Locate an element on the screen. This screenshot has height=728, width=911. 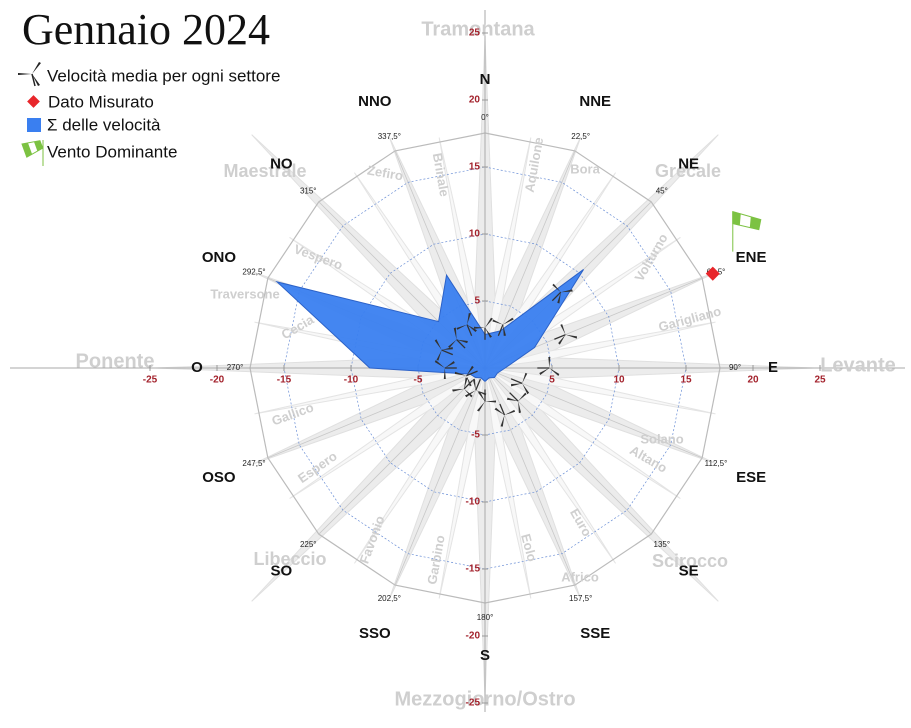
wind-name: Solano is located at coordinates (661, 438).